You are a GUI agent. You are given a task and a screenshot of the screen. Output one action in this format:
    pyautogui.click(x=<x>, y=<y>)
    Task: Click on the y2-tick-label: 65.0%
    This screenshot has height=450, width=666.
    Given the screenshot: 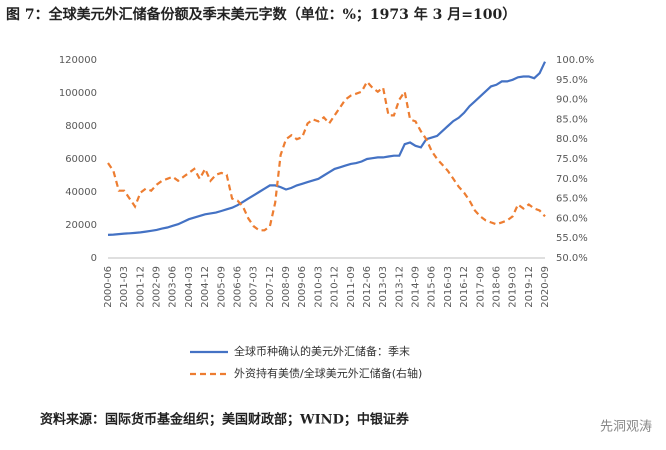 What is the action you would take?
    pyautogui.click(x=572, y=199)
    